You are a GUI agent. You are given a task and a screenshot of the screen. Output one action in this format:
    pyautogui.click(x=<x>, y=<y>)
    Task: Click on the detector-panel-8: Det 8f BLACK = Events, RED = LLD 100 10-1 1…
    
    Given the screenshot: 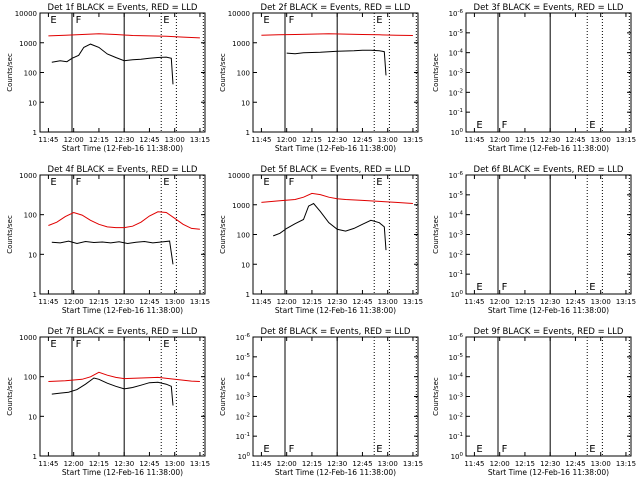 What is the action you would take?
    pyautogui.click(x=321, y=402)
    